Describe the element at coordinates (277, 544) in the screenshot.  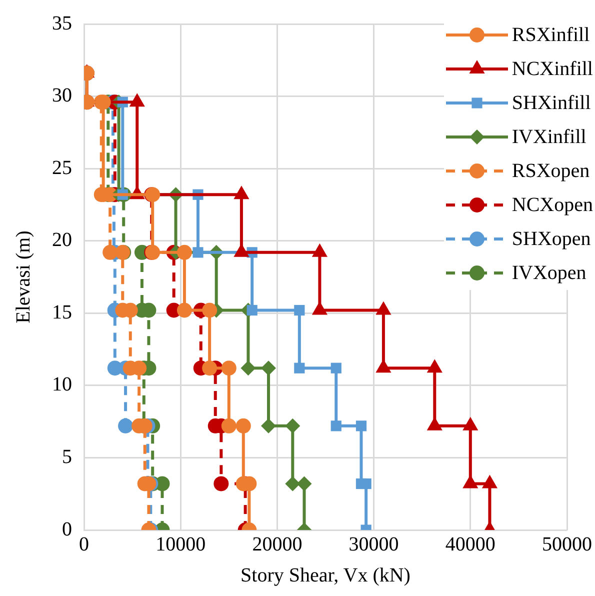
I see `x-tick-label: 20000` at that location.